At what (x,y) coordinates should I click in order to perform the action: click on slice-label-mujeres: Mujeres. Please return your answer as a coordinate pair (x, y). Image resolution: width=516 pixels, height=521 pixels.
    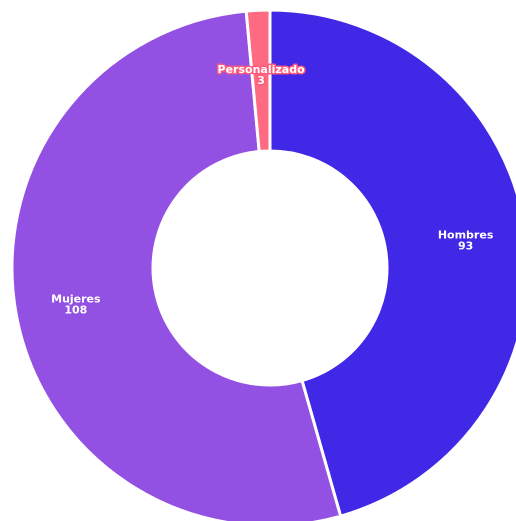
    Looking at the image, I should click on (76, 298).